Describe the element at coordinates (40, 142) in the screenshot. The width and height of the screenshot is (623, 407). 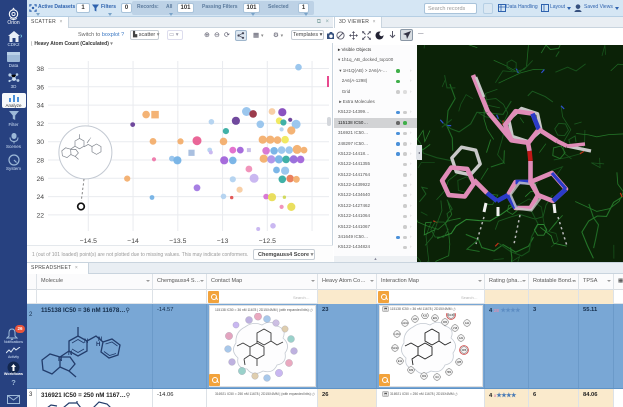
I see `svg-text: 30` at that location.